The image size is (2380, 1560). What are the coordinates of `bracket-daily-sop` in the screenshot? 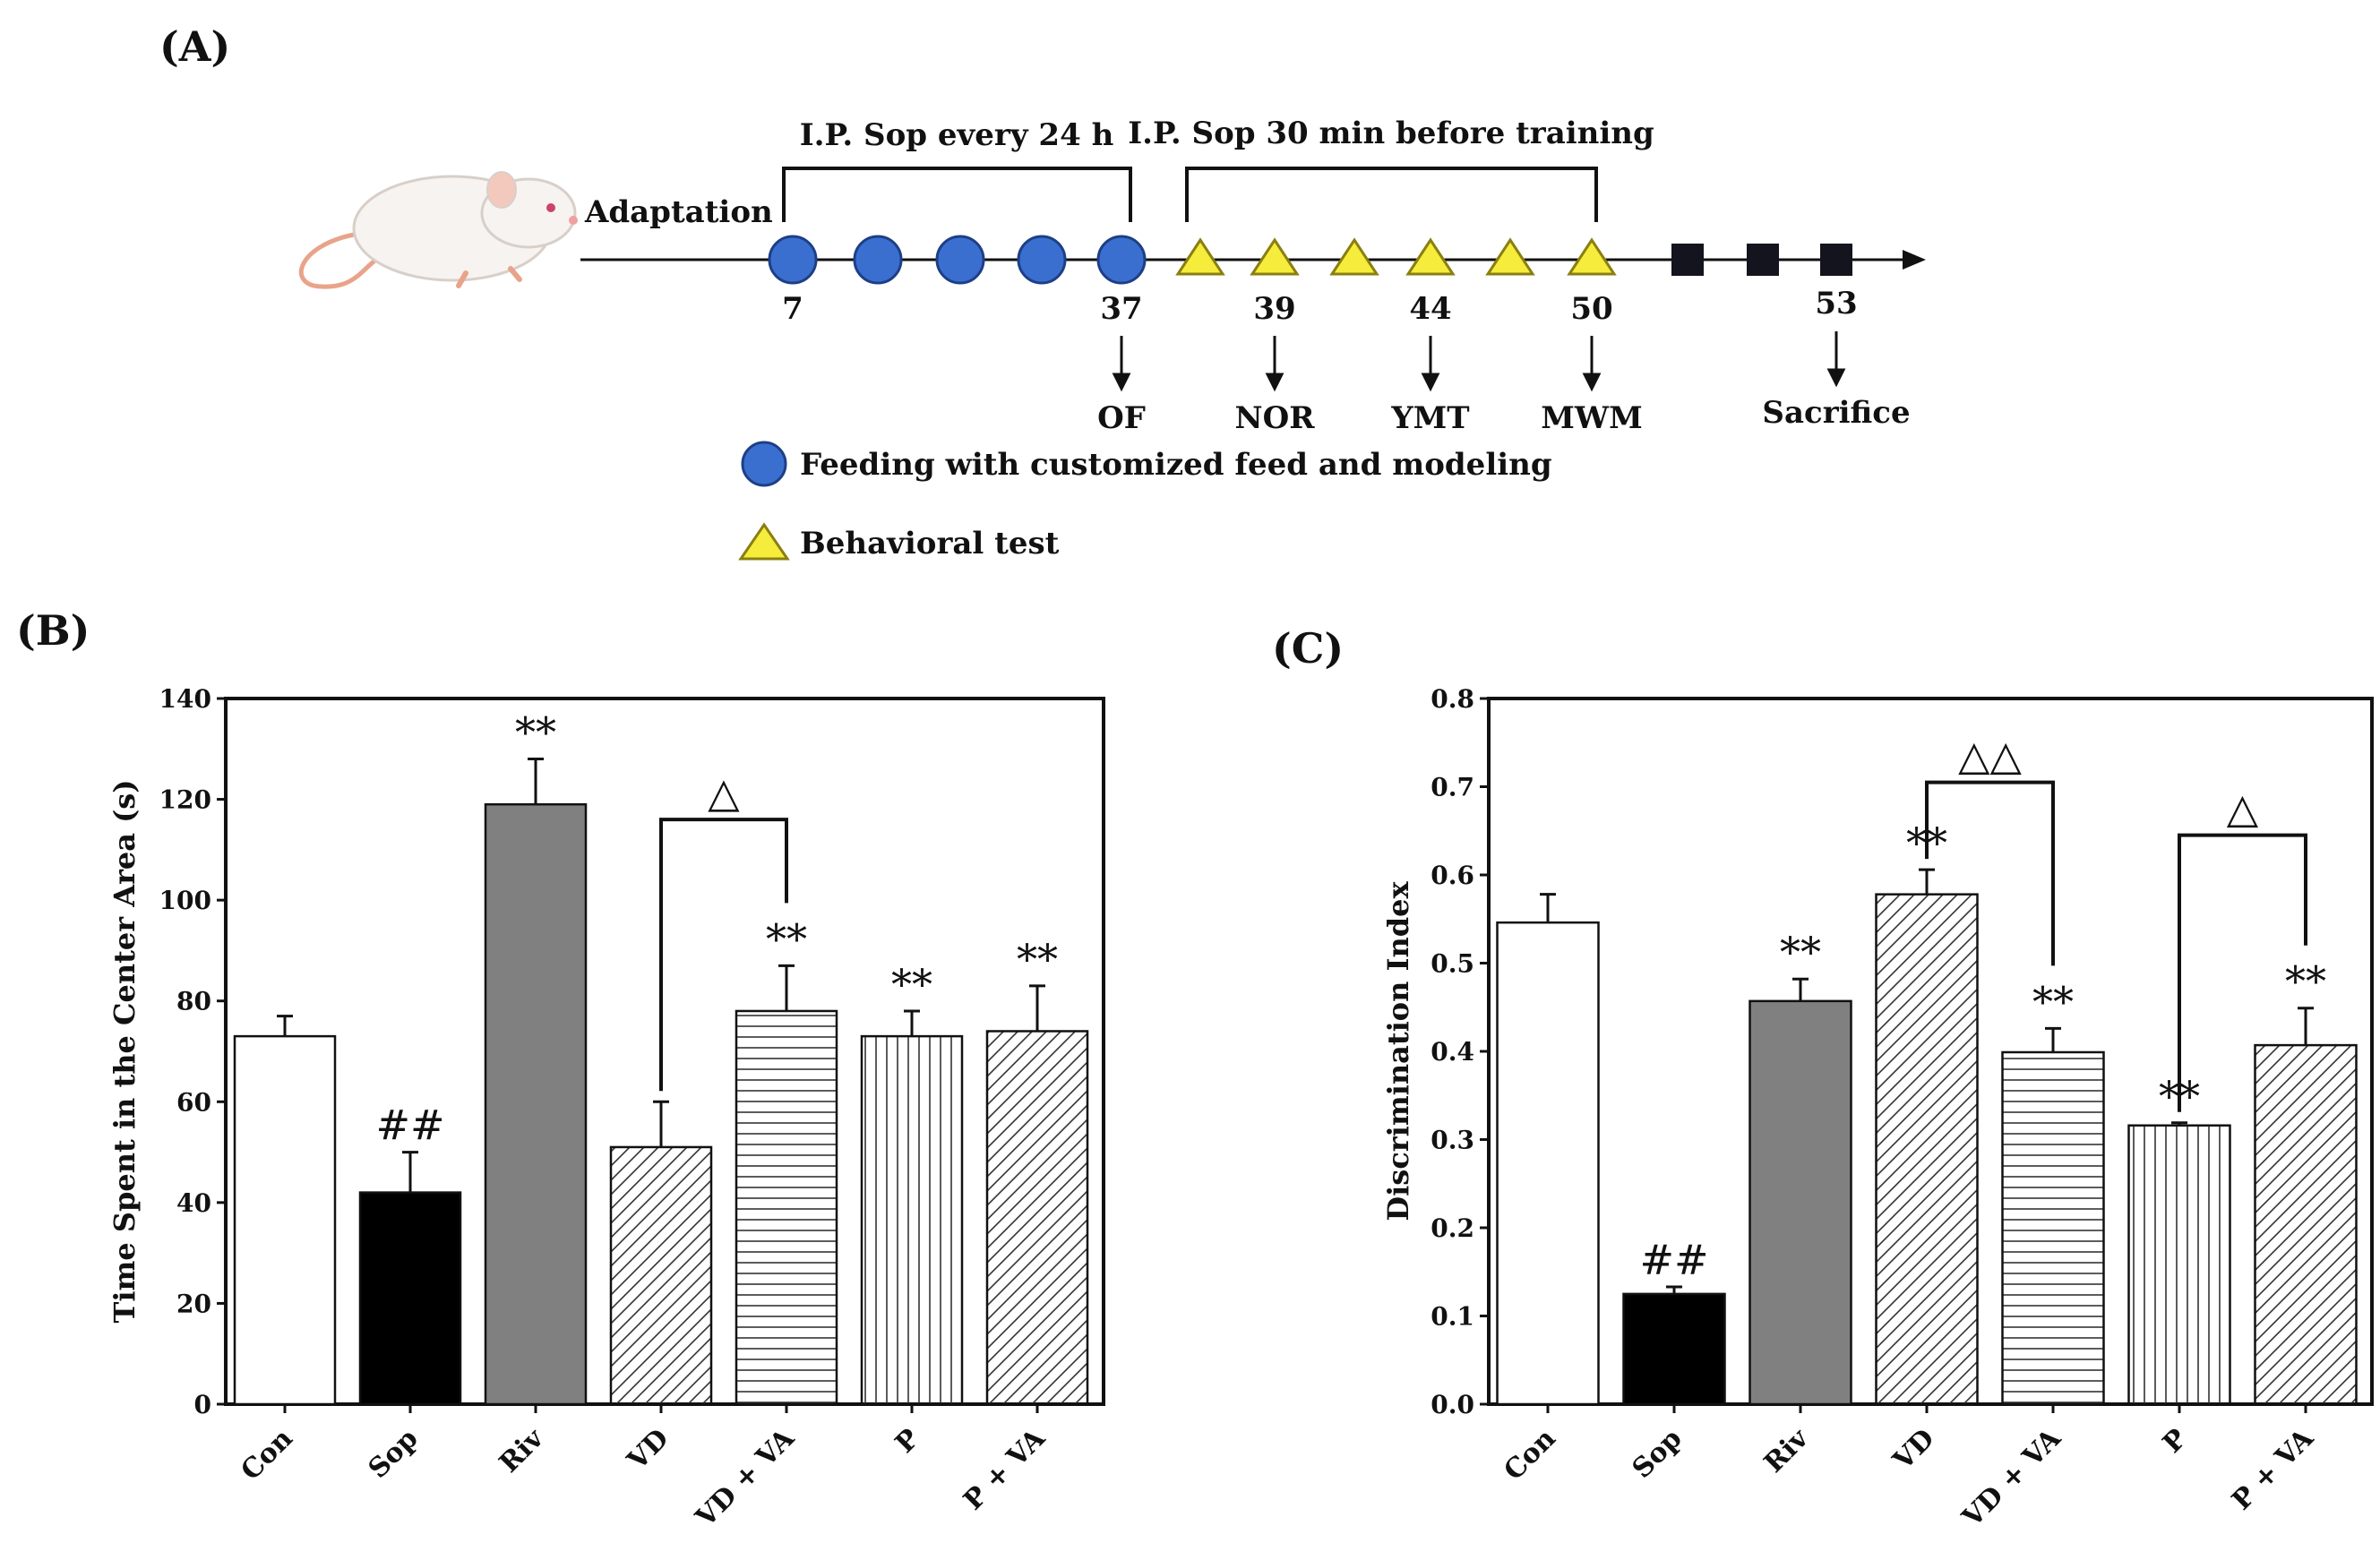 It's located at (957, 194).